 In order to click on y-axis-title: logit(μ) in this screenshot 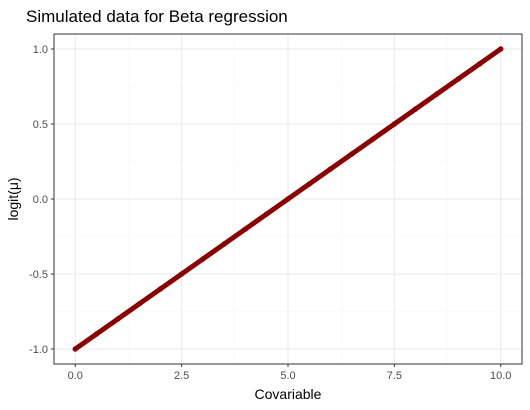, I will do `click(13, 198)`.